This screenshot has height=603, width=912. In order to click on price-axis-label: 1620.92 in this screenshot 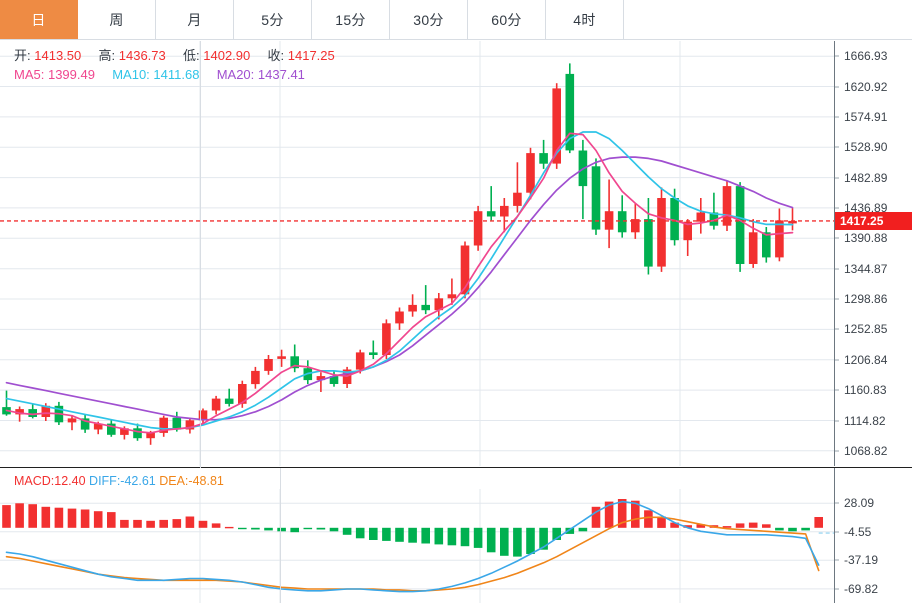, I will do `click(866, 86)`.